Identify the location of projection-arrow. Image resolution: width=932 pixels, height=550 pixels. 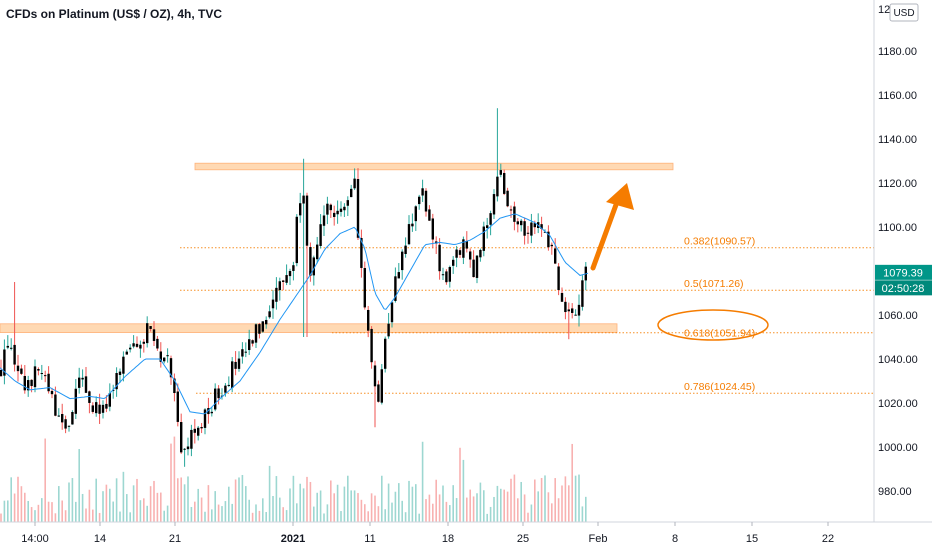
(612, 227).